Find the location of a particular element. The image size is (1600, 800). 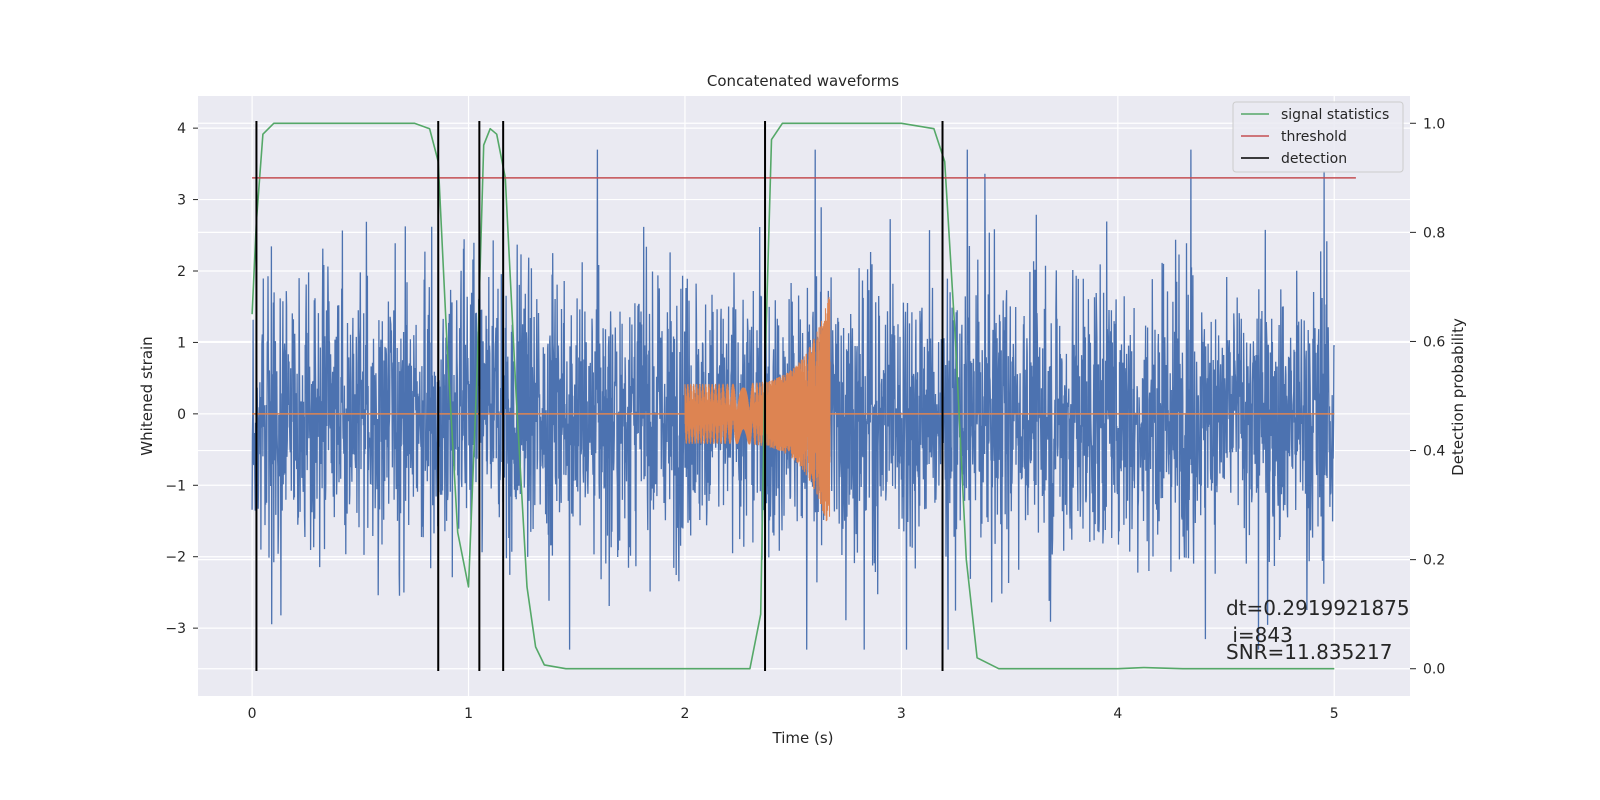

x-tick-label: 0 is located at coordinates (252, 714).